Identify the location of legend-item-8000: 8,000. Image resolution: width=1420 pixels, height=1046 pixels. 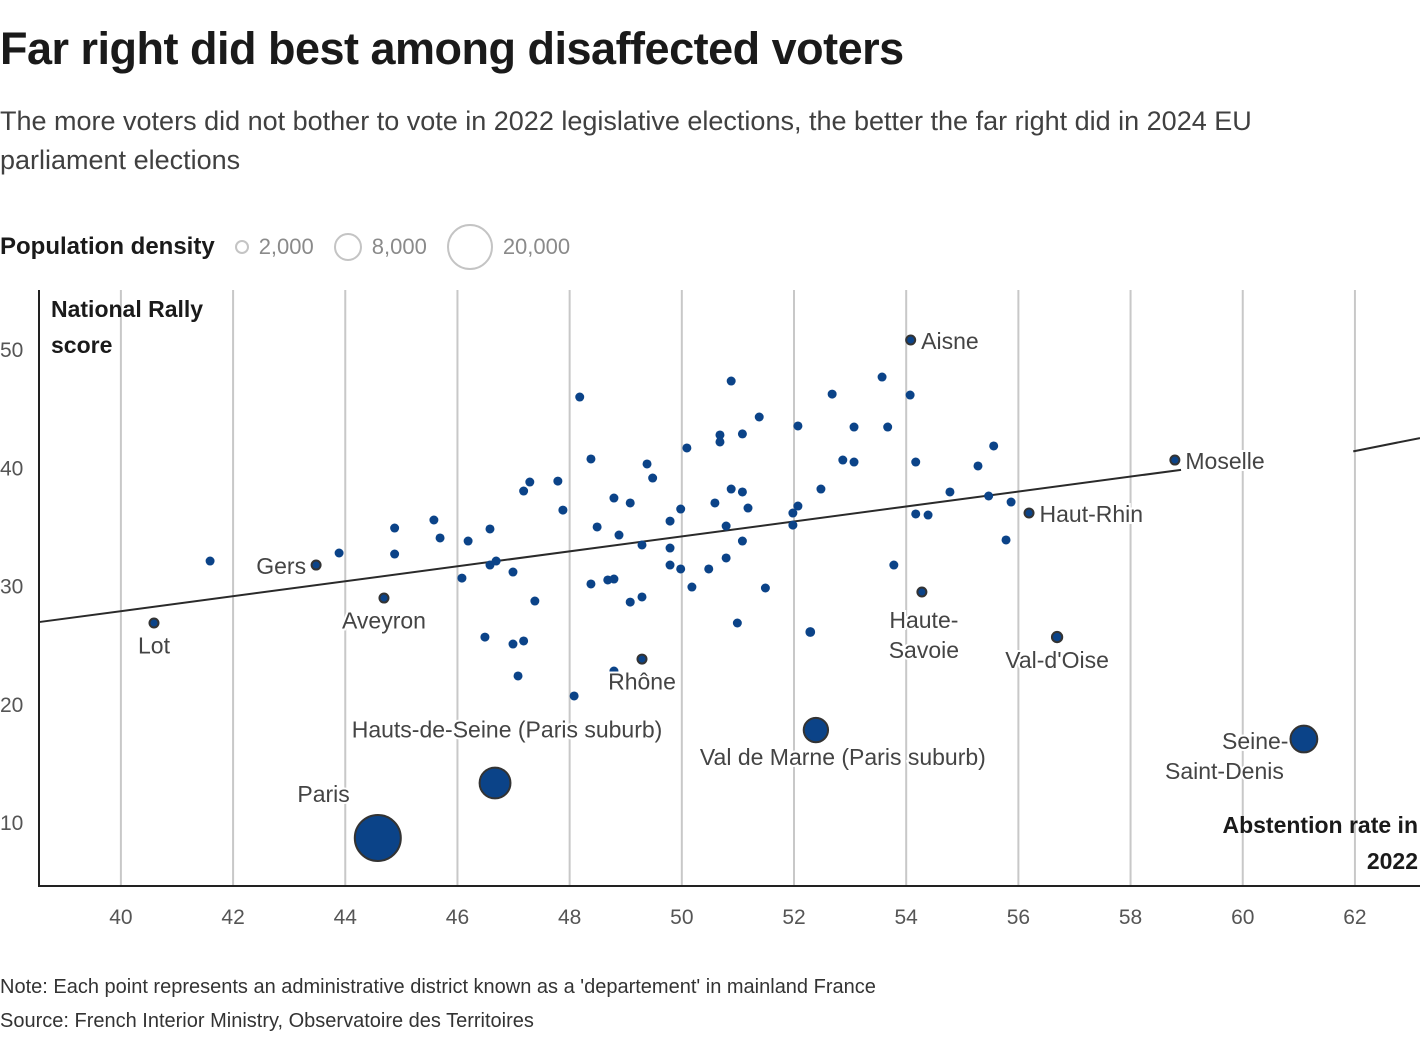
(380, 247).